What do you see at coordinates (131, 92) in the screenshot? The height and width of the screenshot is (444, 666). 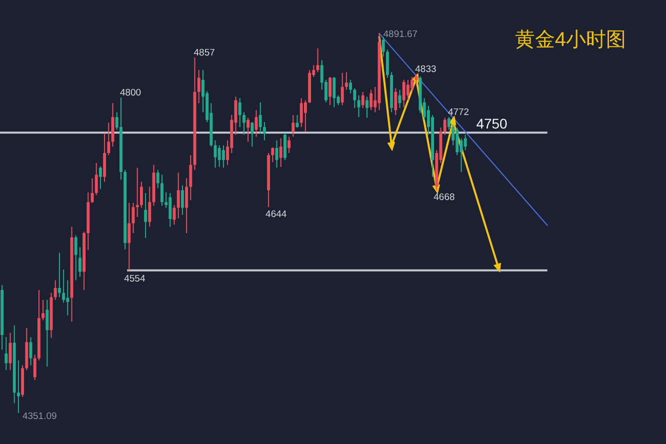 I see `text: 4800` at bounding box center [131, 92].